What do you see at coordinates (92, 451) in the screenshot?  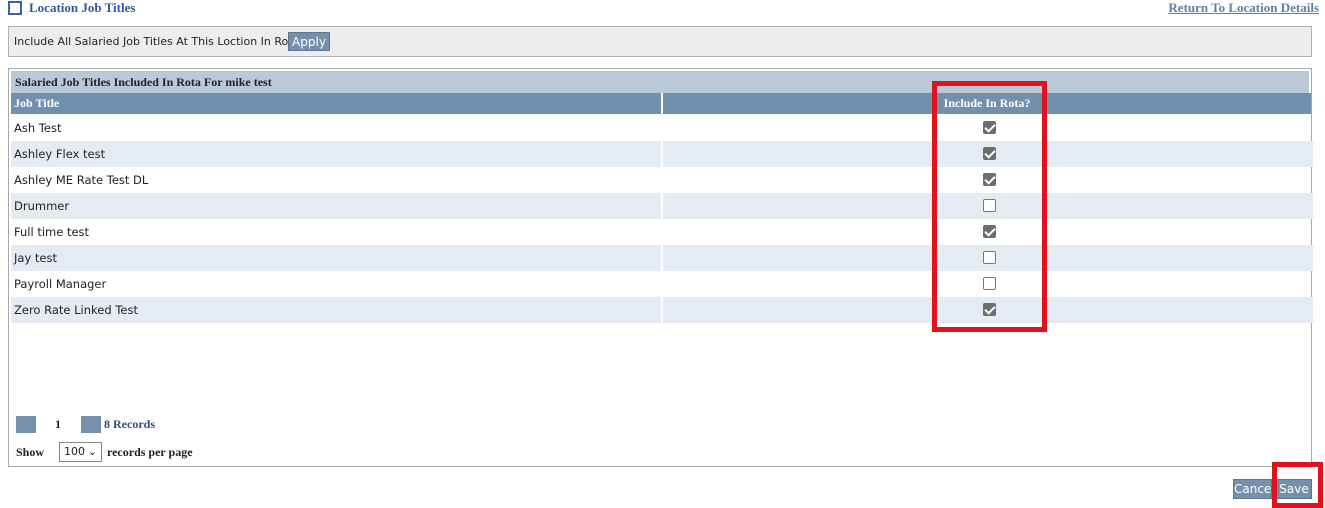 I see `dropdown-arrow: ⌄` at bounding box center [92, 451].